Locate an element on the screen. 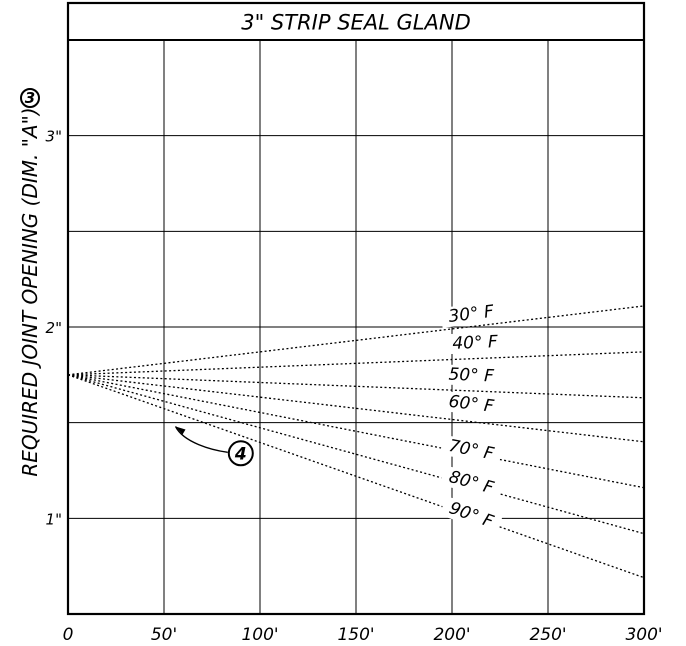 The image size is (686, 646). series-label: 40° F is located at coordinates (475, 343).